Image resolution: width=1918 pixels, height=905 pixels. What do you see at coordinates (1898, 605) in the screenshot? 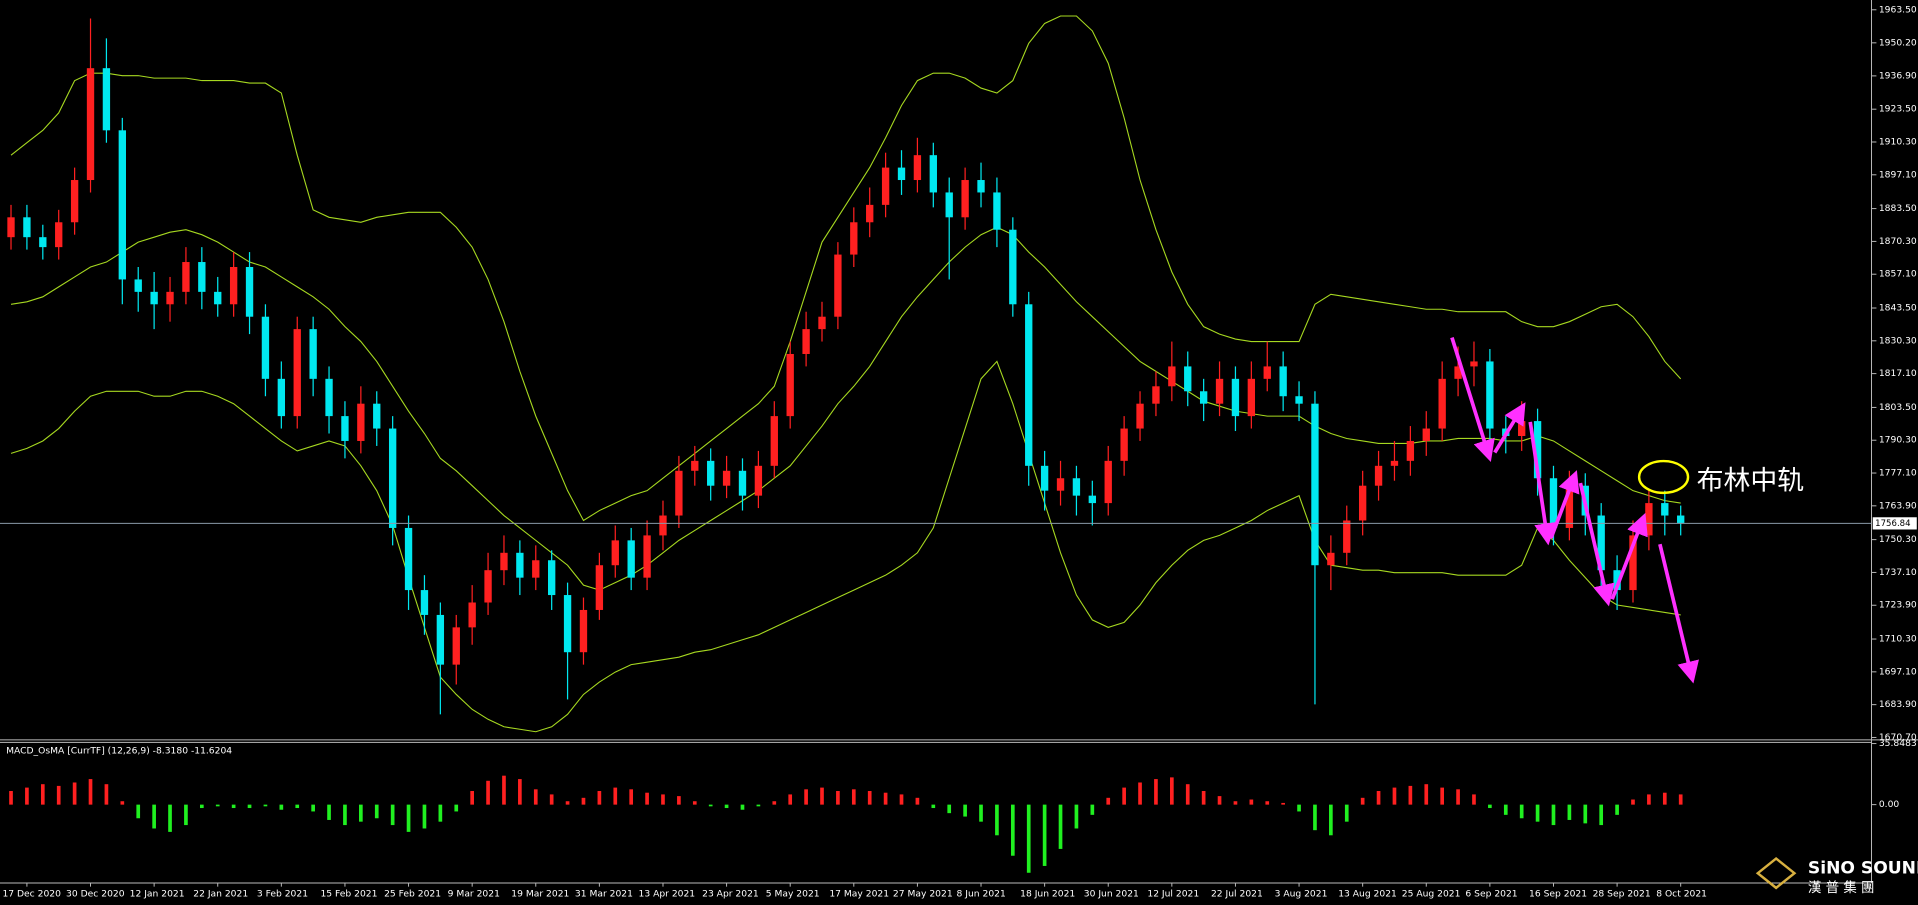
I see `y-tick-label: 1723.90` at bounding box center [1898, 605].